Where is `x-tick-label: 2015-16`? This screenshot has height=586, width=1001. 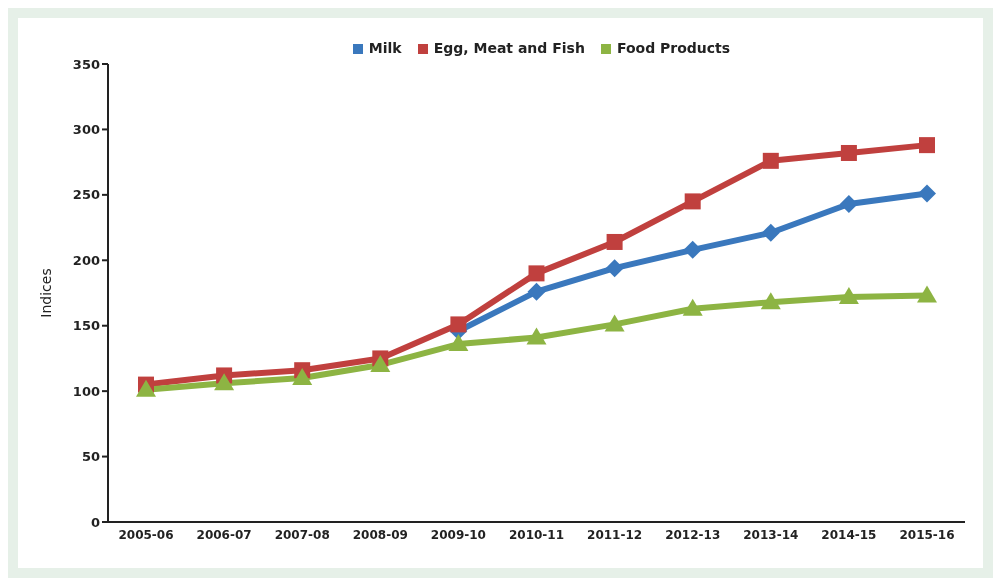 x-tick-label: 2015-16 is located at coordinates (927, 534).